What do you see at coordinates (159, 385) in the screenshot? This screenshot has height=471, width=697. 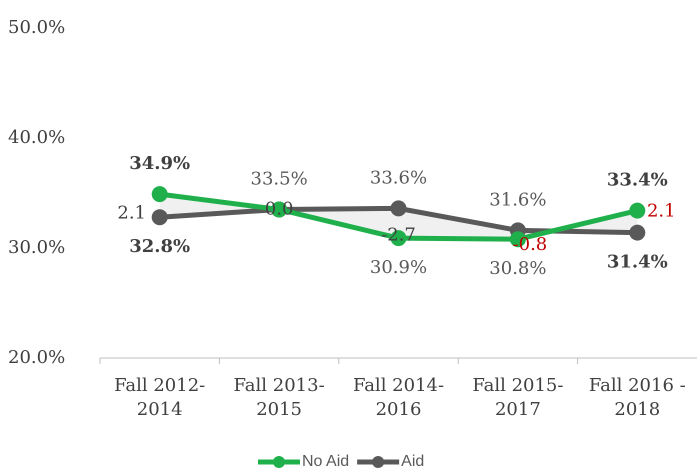 I see `x-tick-label: Fall 2012-` at bounding box center [159, 385].